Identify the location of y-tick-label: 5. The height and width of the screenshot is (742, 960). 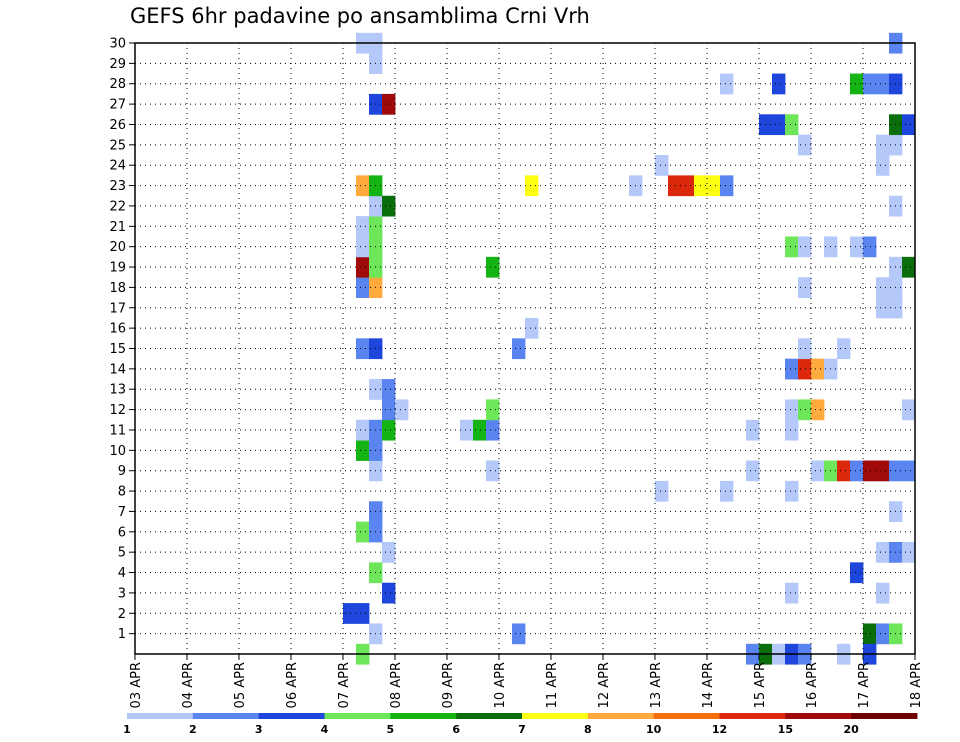
(122, 553).